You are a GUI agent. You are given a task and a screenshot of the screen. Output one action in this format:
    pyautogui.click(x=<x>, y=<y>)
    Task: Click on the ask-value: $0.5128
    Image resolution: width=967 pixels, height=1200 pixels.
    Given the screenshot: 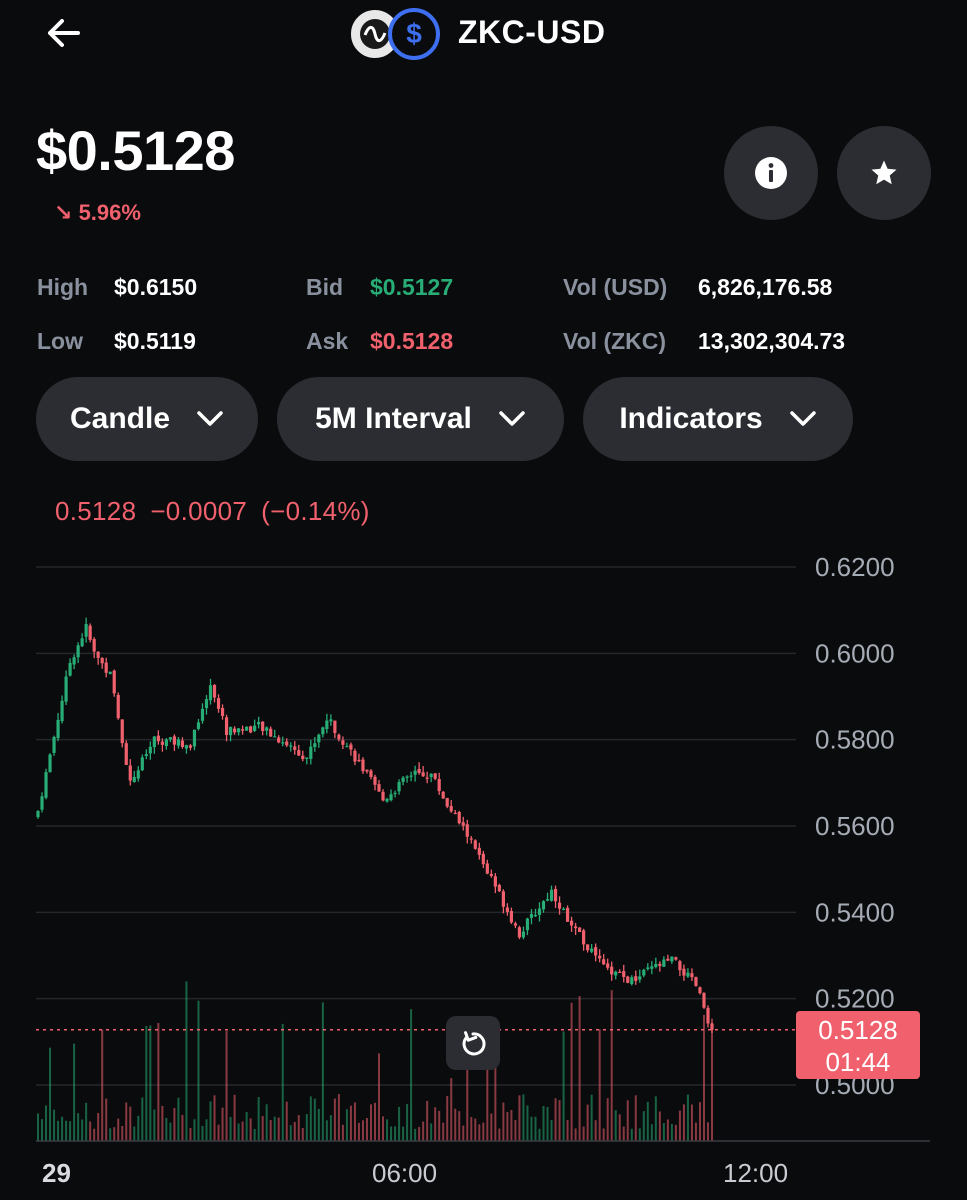 What is the action you would take?
    pyautogui.click(x=412, y=341)
    